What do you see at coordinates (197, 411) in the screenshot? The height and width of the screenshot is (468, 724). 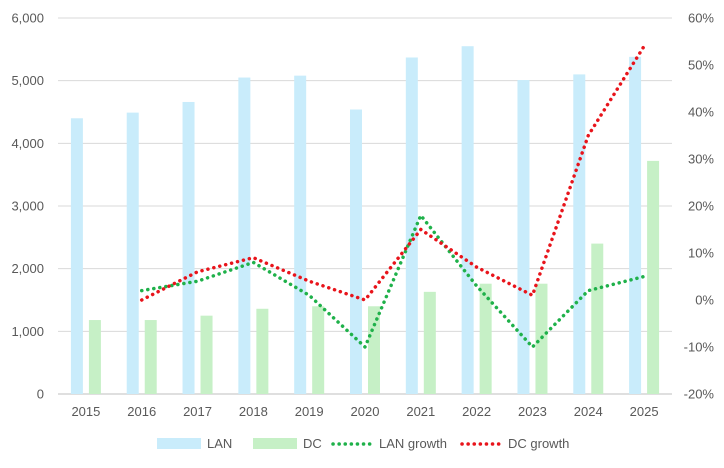 I see `x-tick-label: 2017` at bounding box center [197, 411].